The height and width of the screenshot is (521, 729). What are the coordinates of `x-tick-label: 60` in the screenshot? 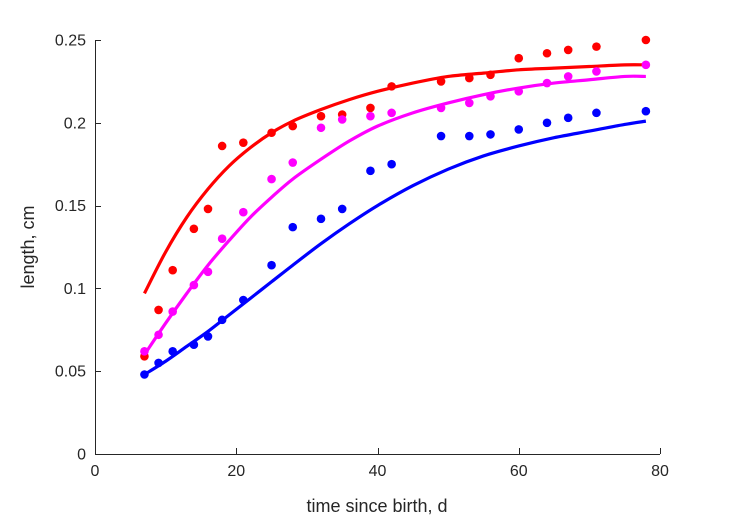 It's located at (519, 471).